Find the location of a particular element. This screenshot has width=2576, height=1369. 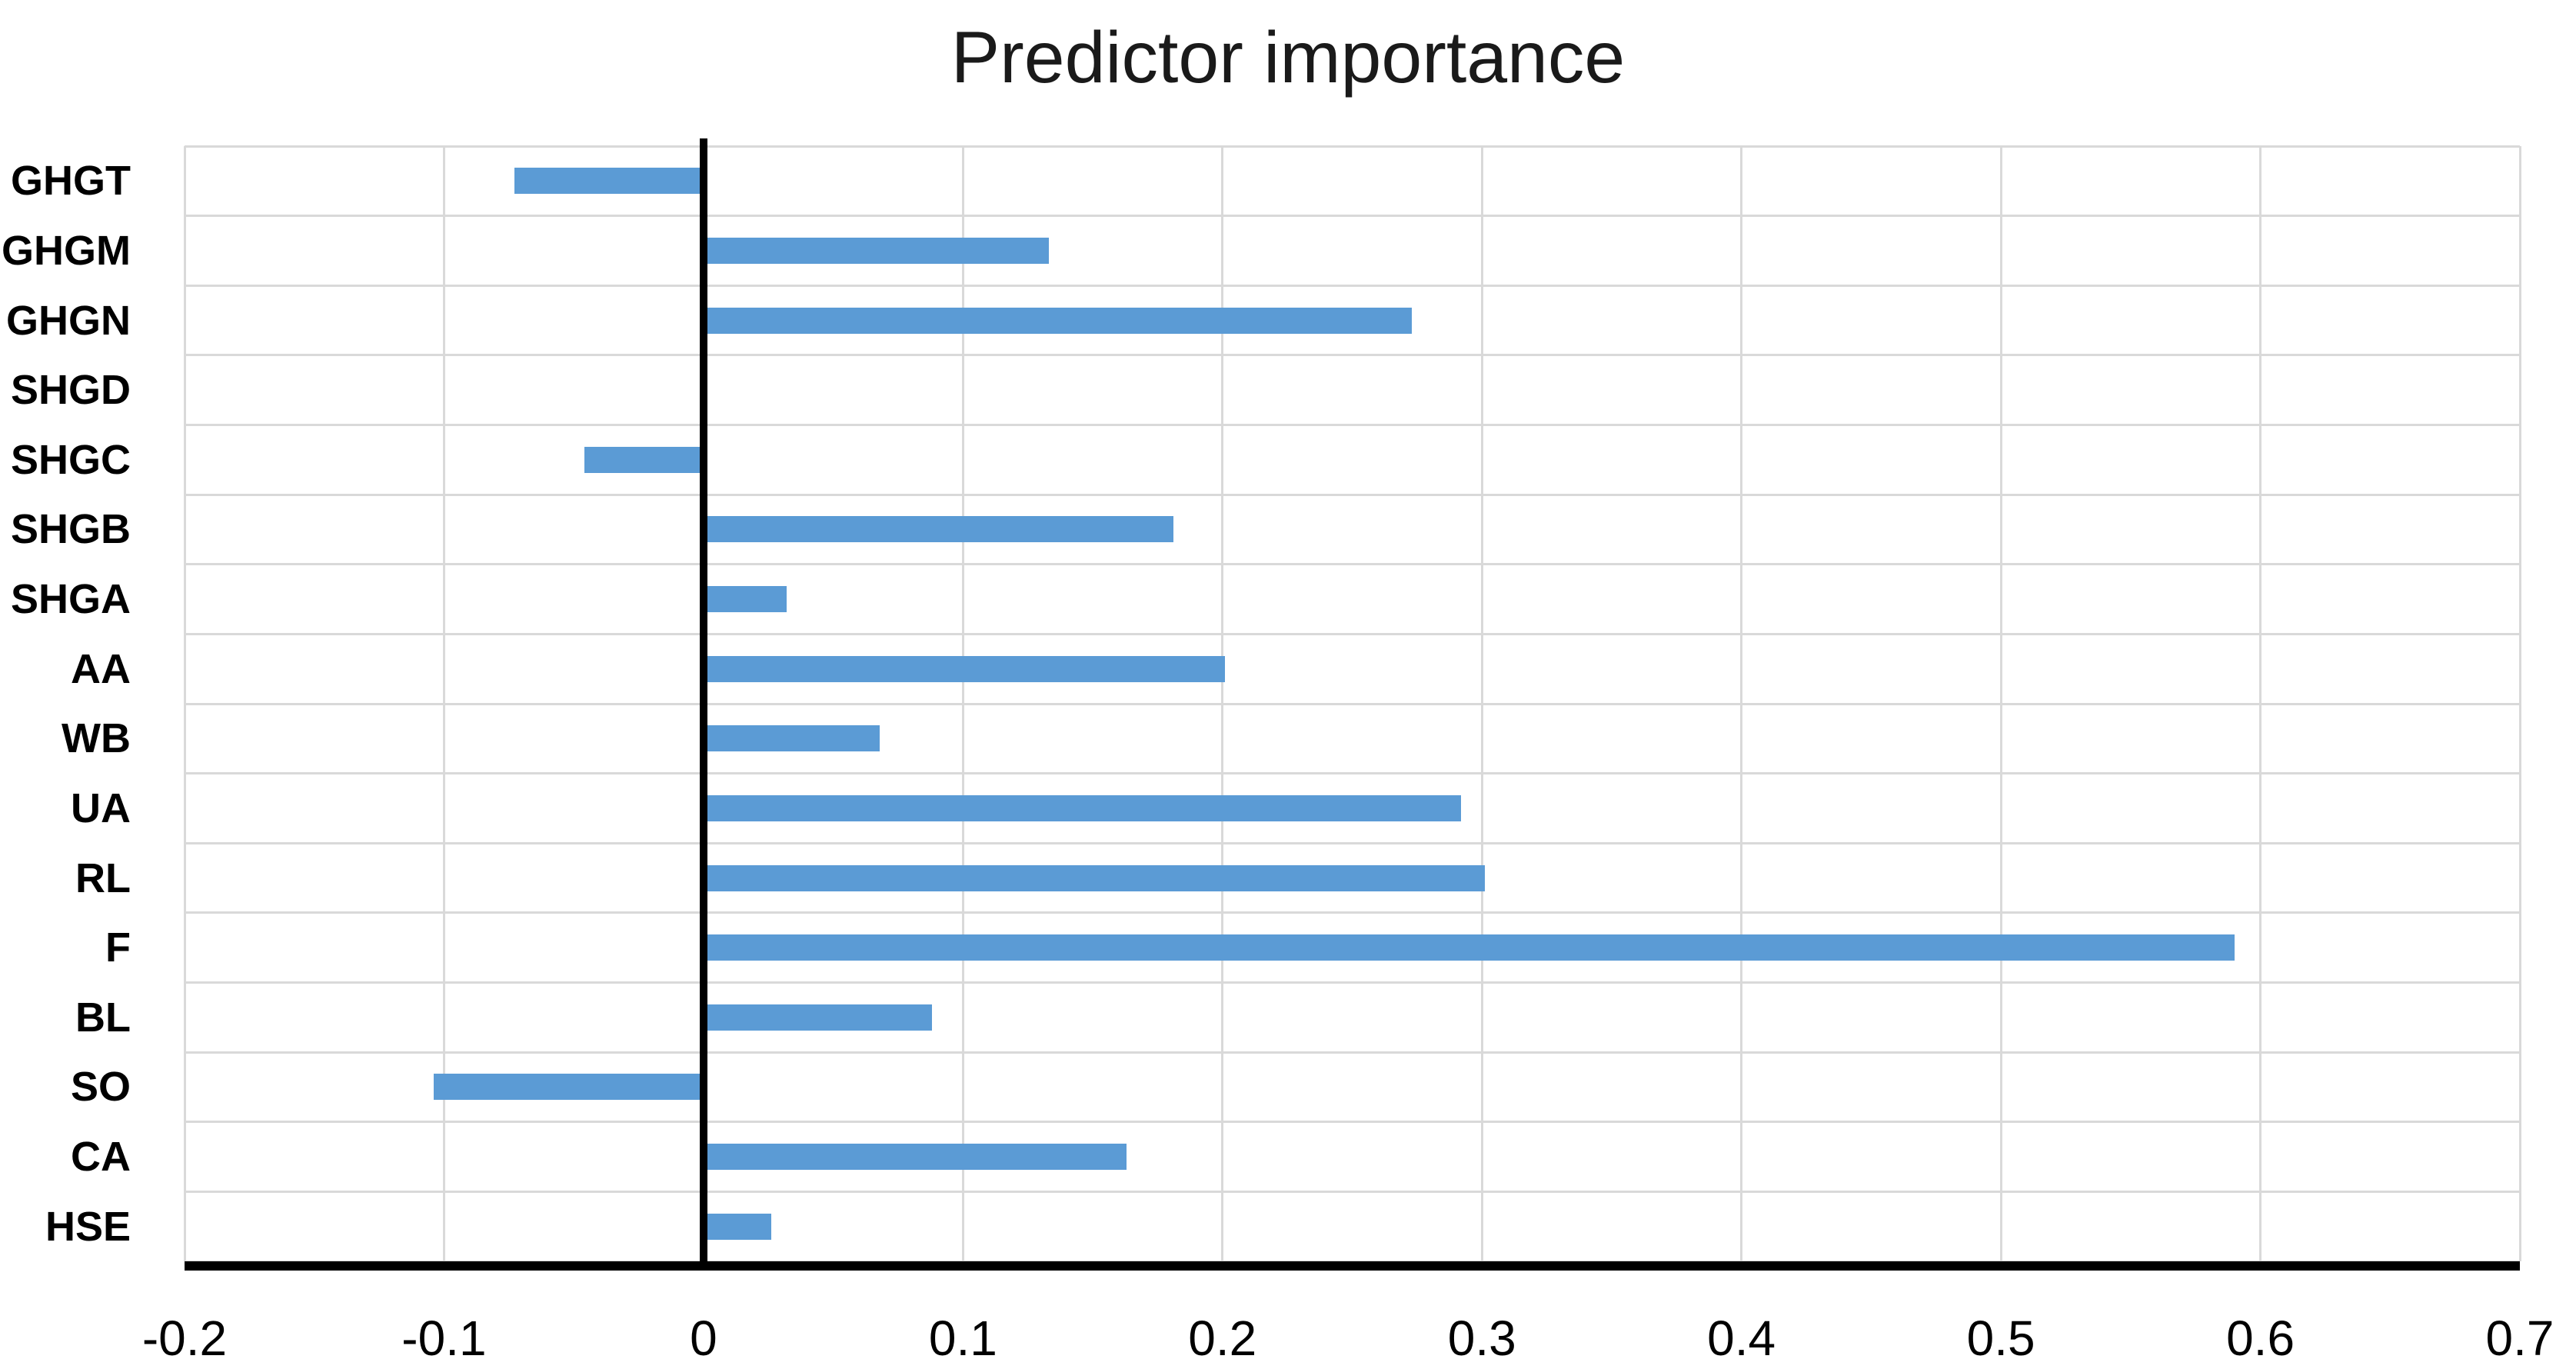

category-label: GHGM is located at coordinates (67, 250).